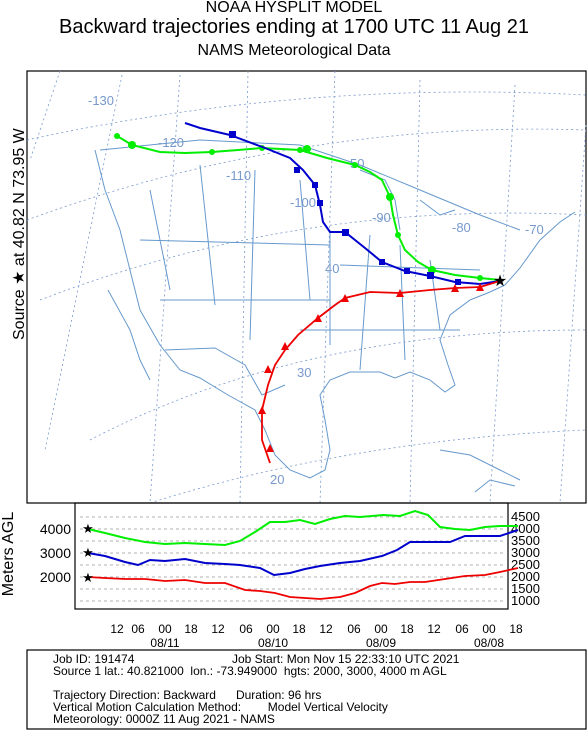  I want to click on profile-frame, so click(291, 556).